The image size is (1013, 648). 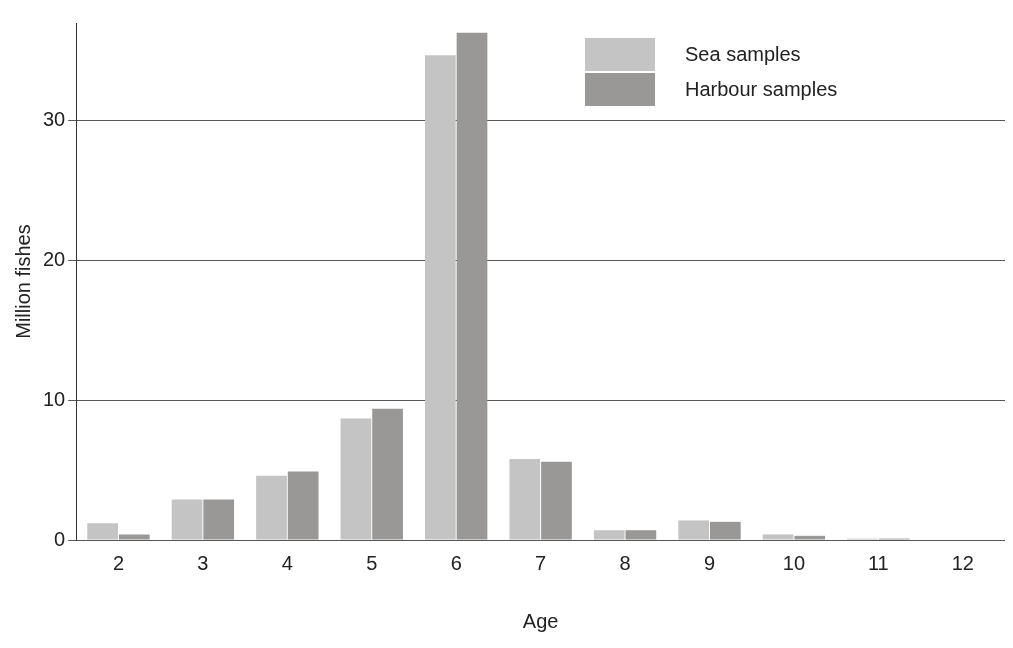 What do you see at coordinates (456, 562) in the screenshot?
I see `x-tick-label: 6` at bounding box center [456, 562].